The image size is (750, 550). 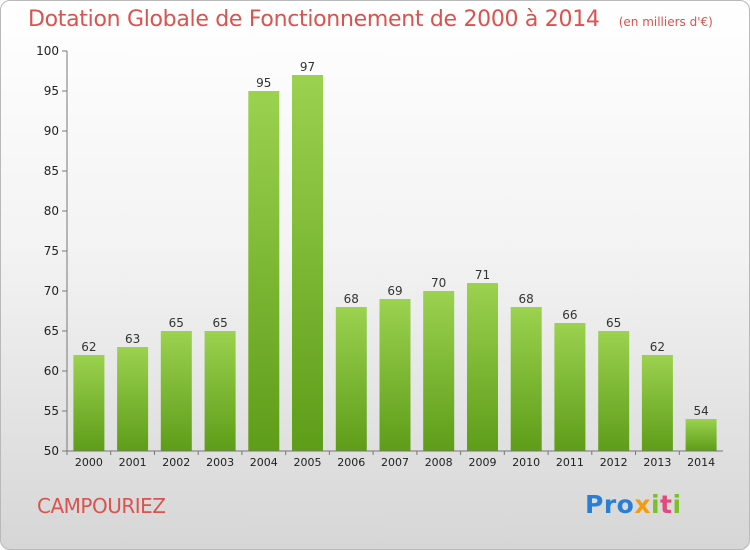 I want to click on x-tick-label-2007: 2007, so click(x=395, y=462).